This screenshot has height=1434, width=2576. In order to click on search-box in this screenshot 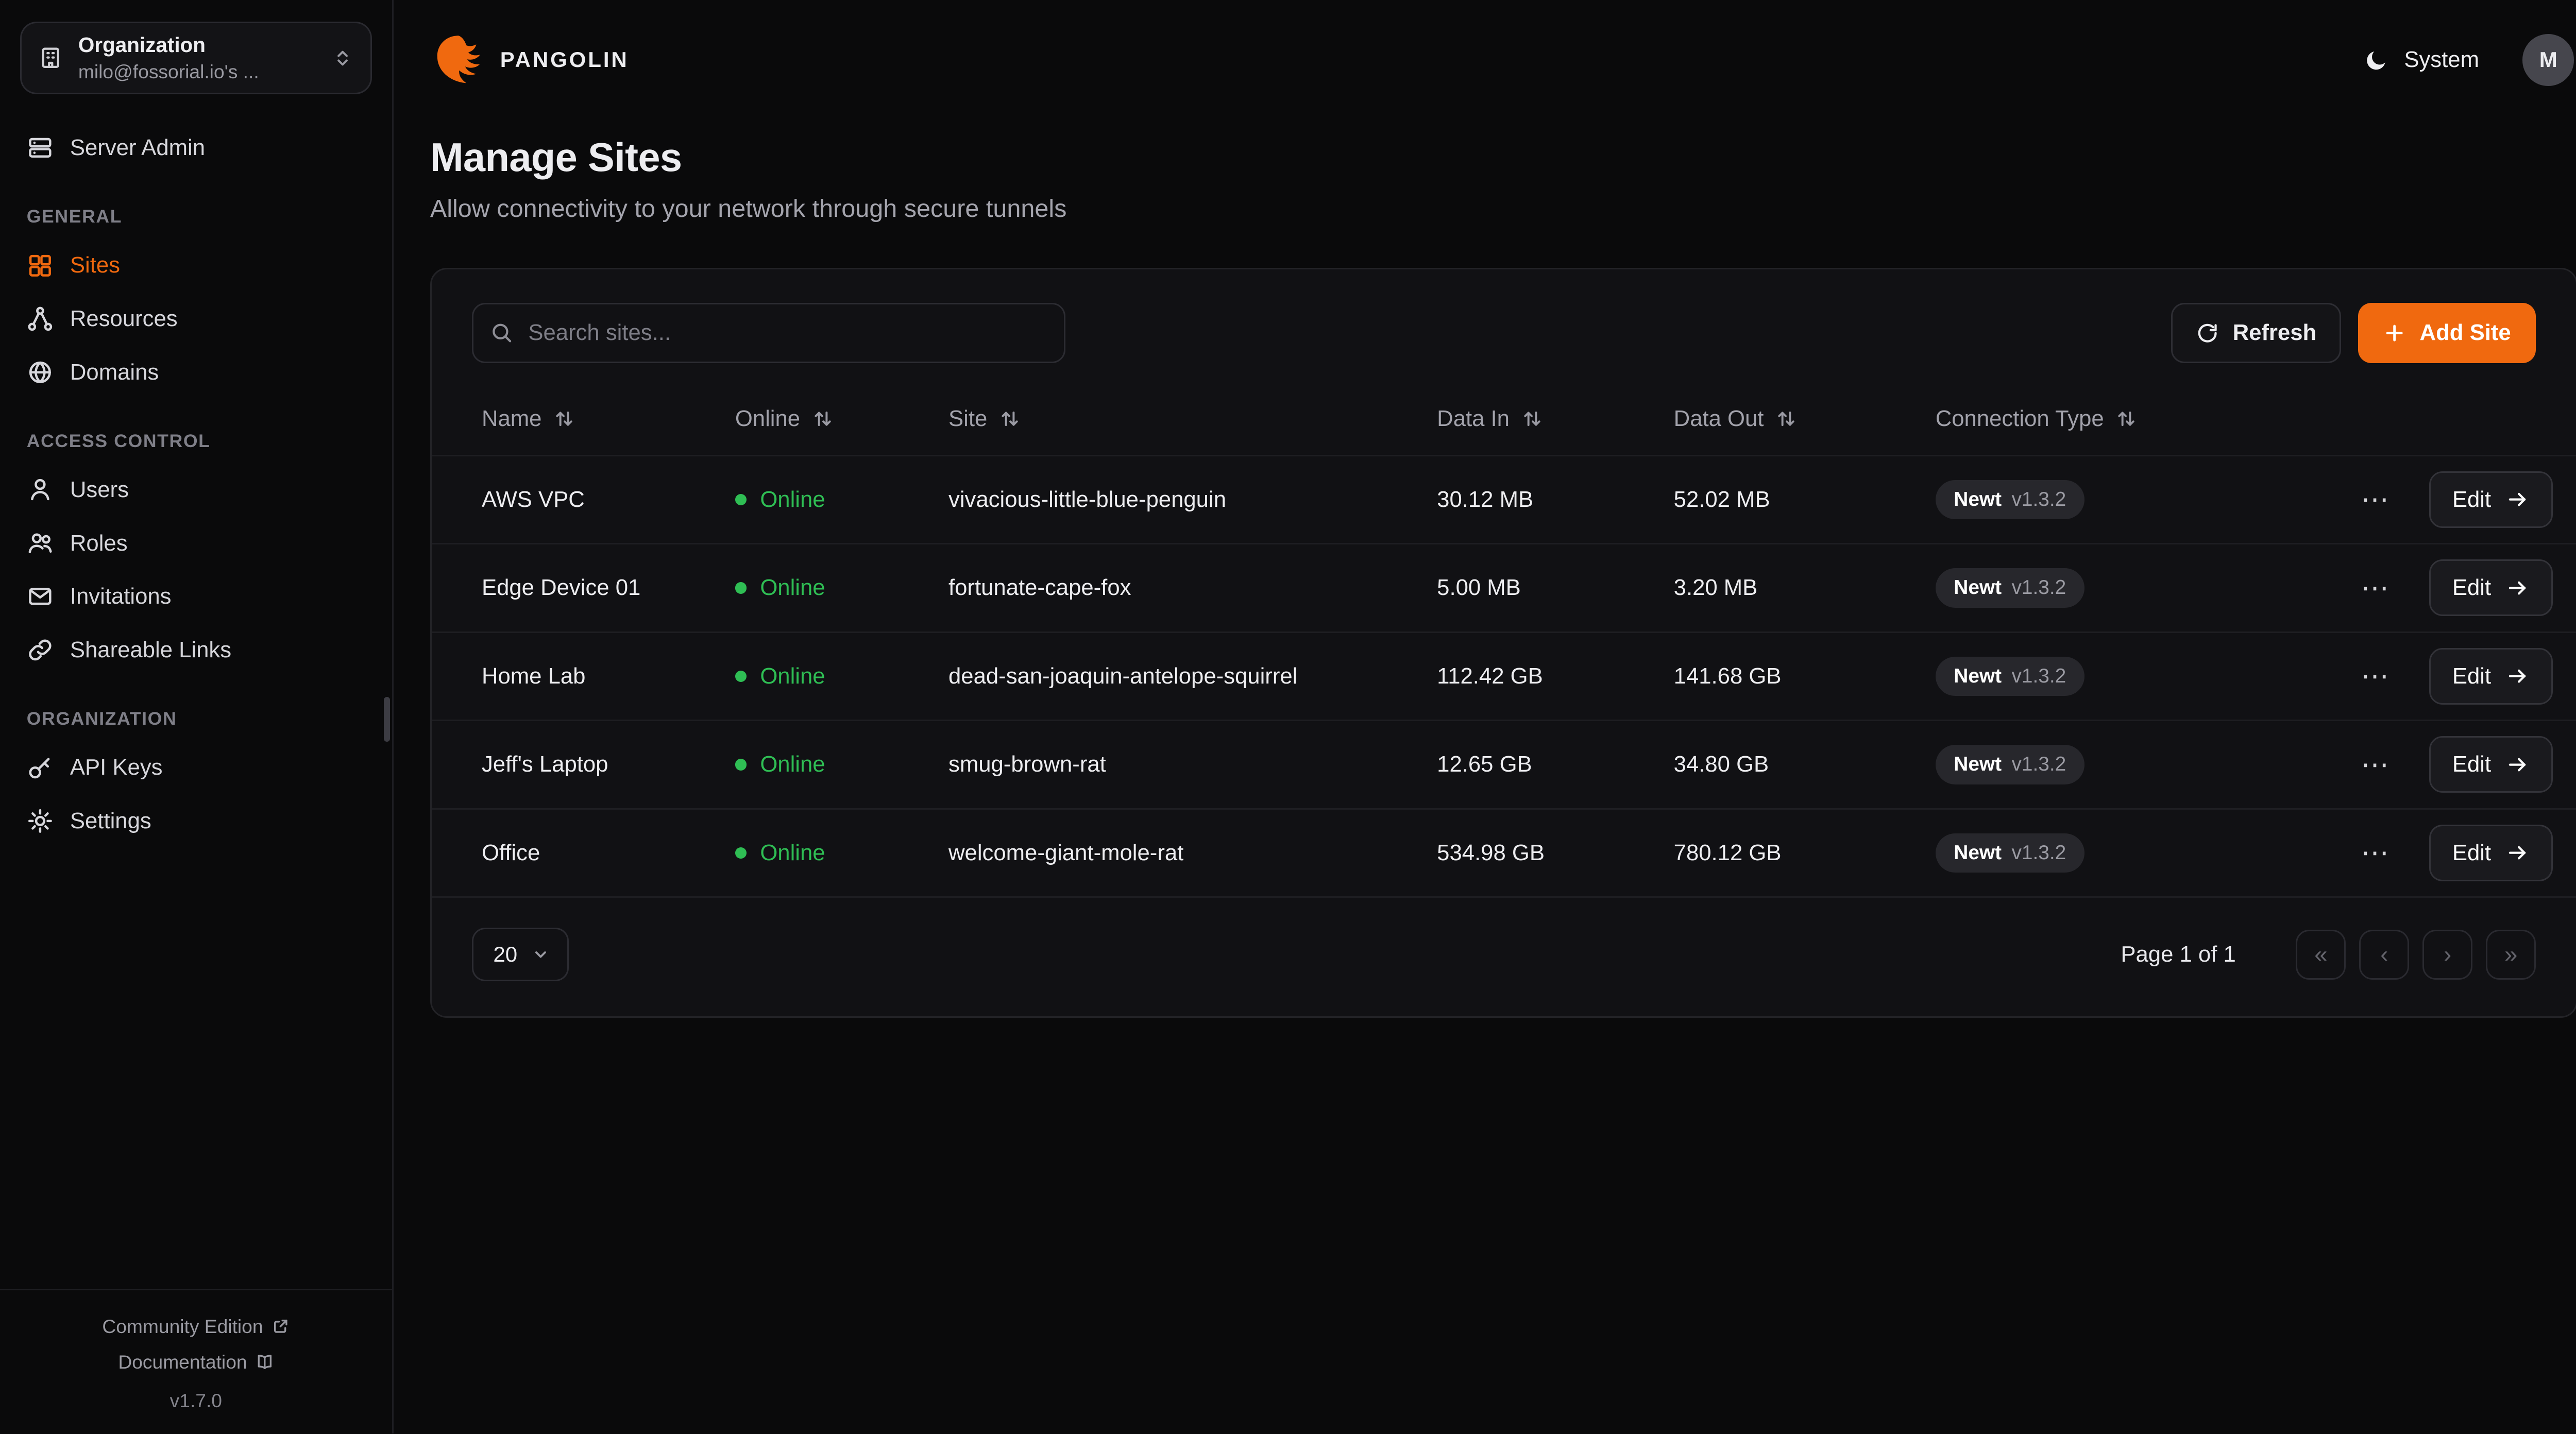, I will do `click(768, 333)`.